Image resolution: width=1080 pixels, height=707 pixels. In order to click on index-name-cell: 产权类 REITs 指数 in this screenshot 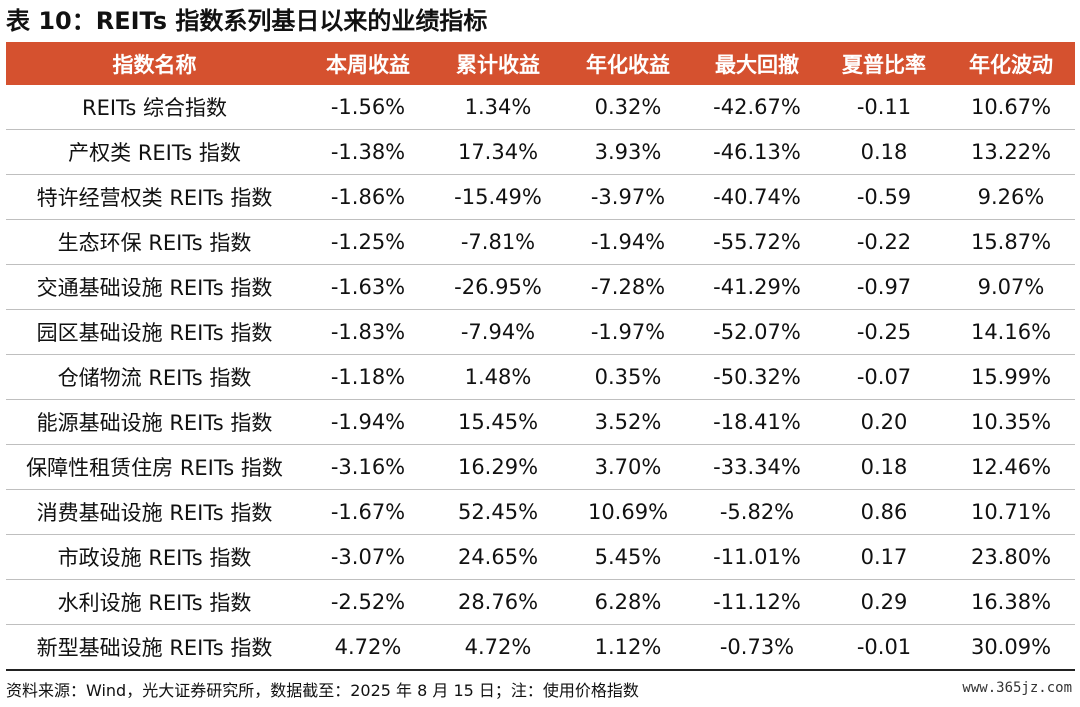, I will do `click(154, 152)`.